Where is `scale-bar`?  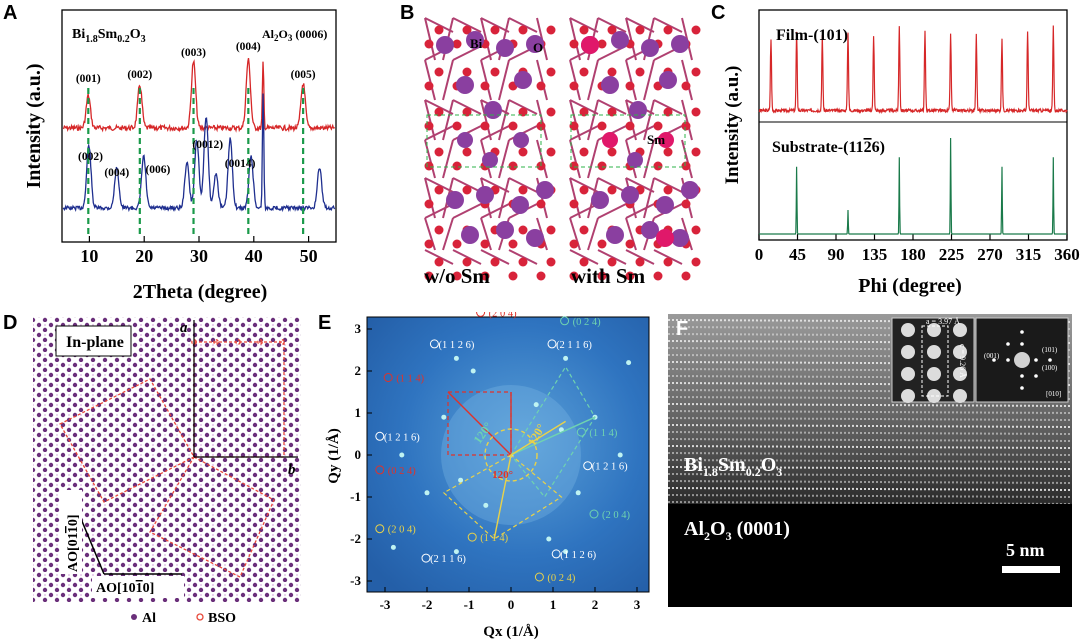 scale-bar is located at coordinates (1031, 569).